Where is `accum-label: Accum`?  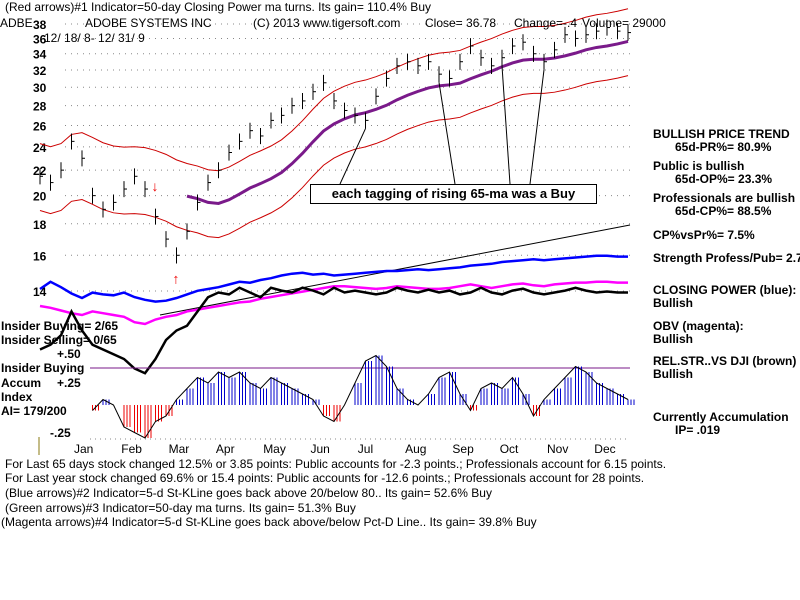 accum-label: Accum is located at coordinates (21, 383).